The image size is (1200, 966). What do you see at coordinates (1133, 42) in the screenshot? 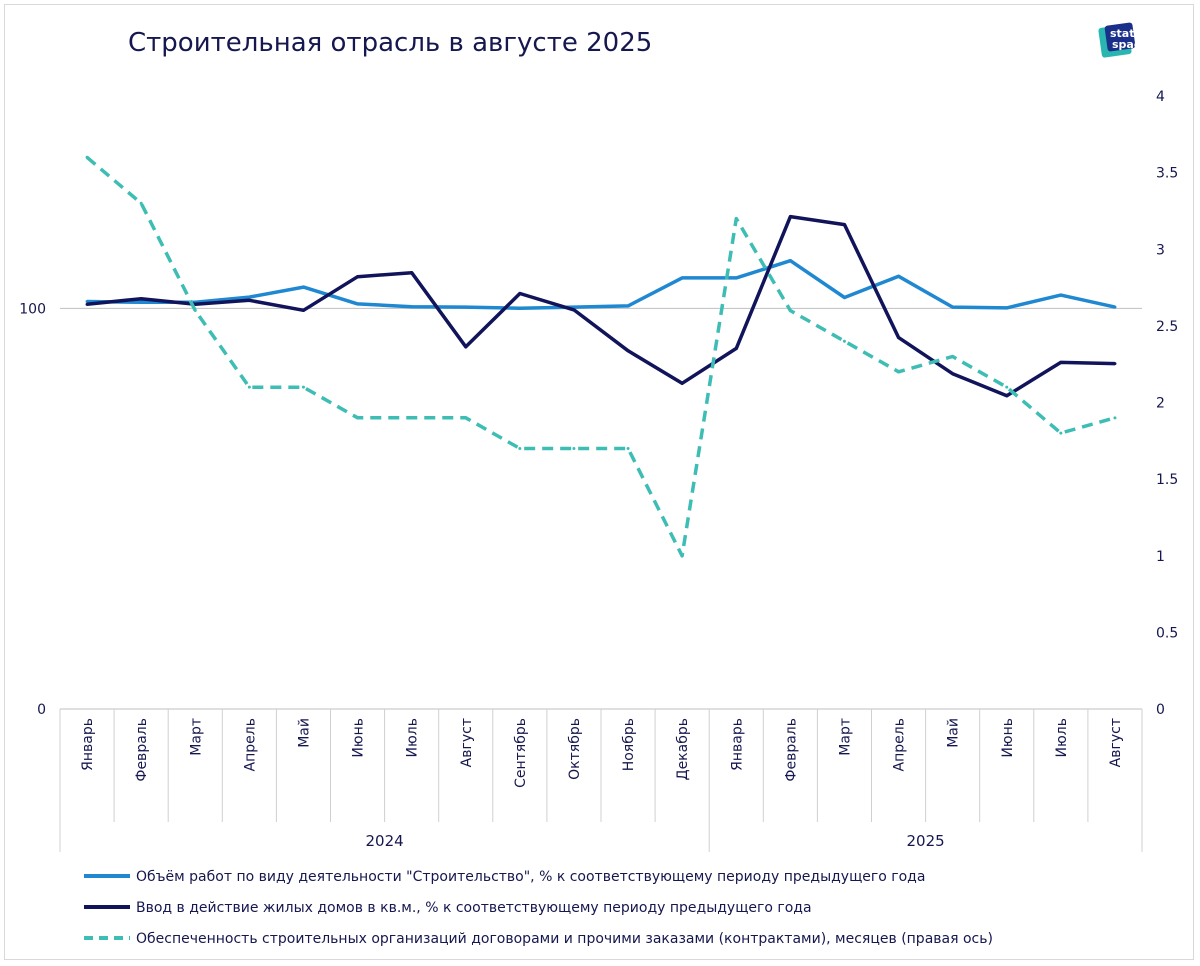
I see `statspace-logo: stat space` at bounding box center [1133, 42].